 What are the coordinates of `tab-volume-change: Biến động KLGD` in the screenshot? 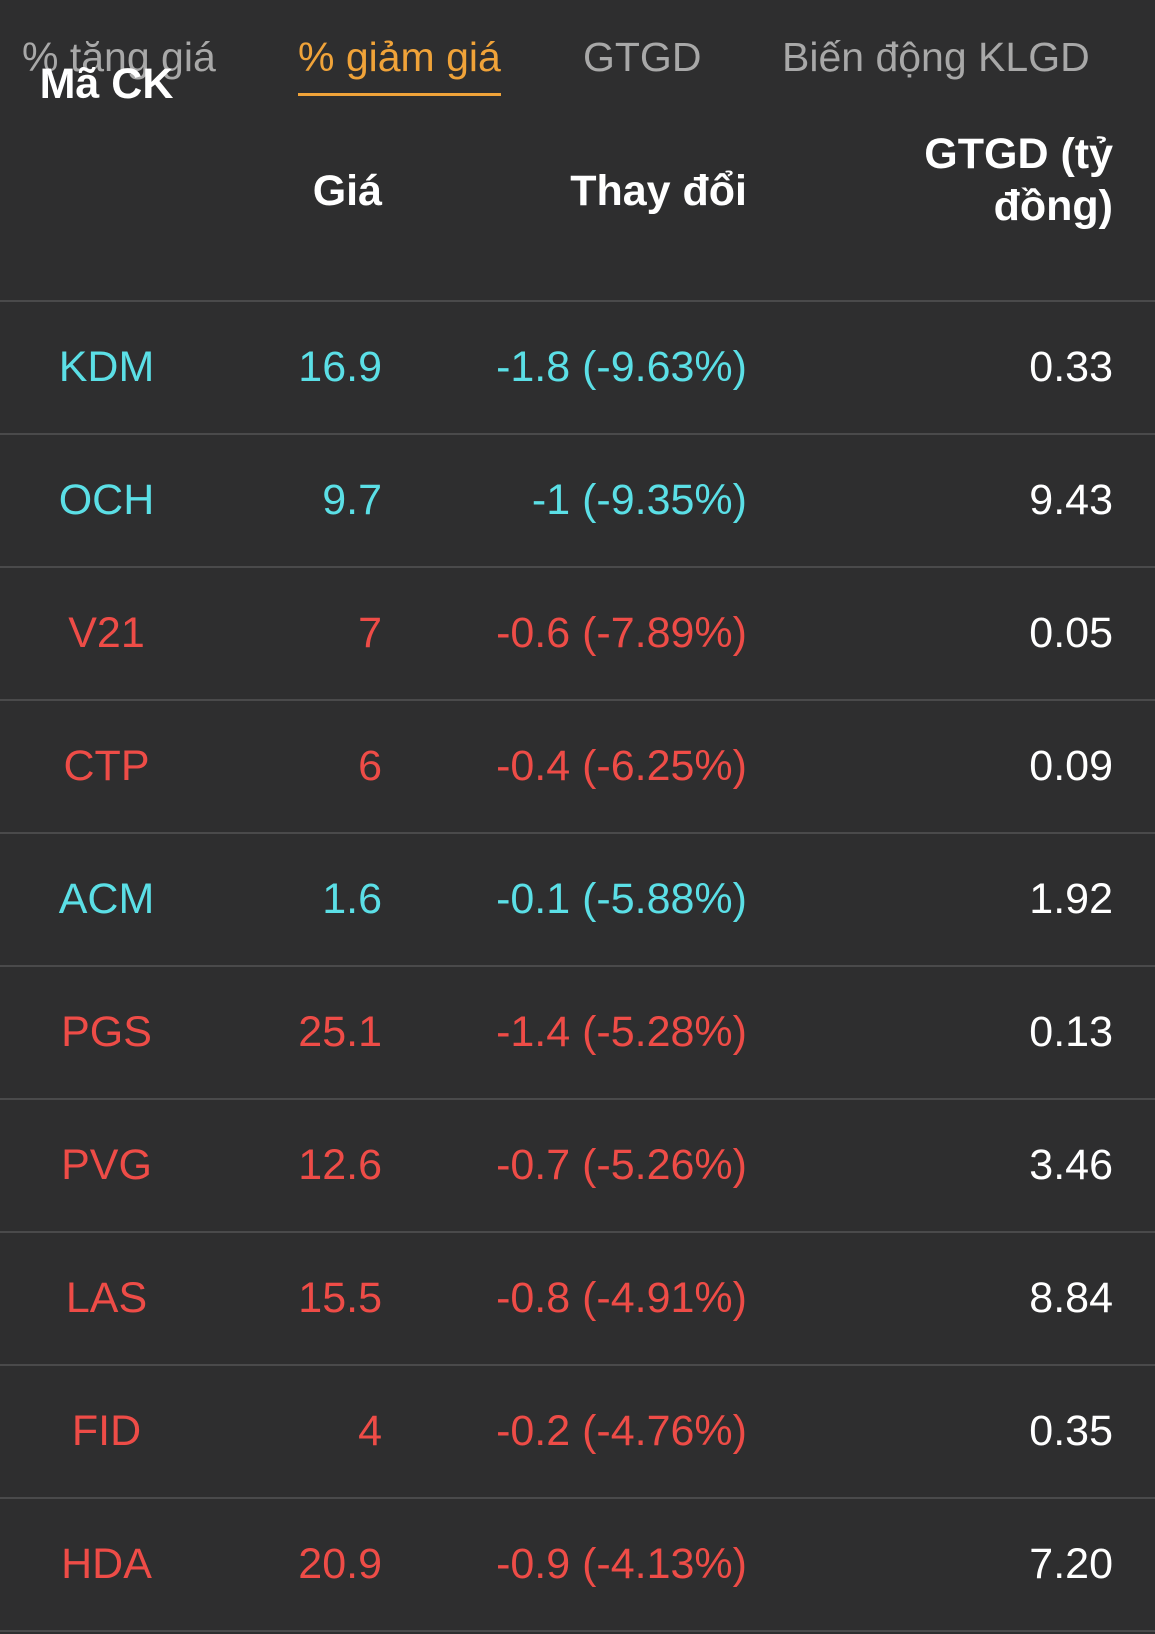 It's located at (936, 57).